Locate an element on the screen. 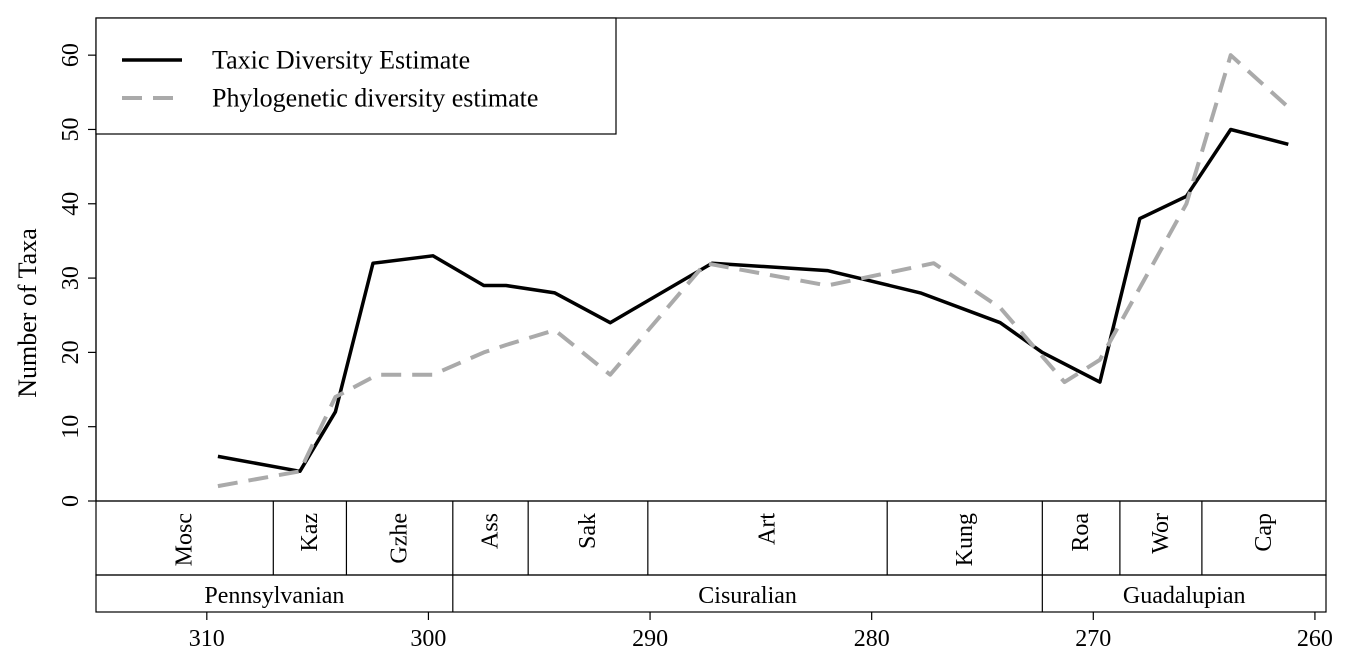 The height and width of the screenshot is (651, 1366). y-tick-label: 50 is located at coordinates (71, 129).